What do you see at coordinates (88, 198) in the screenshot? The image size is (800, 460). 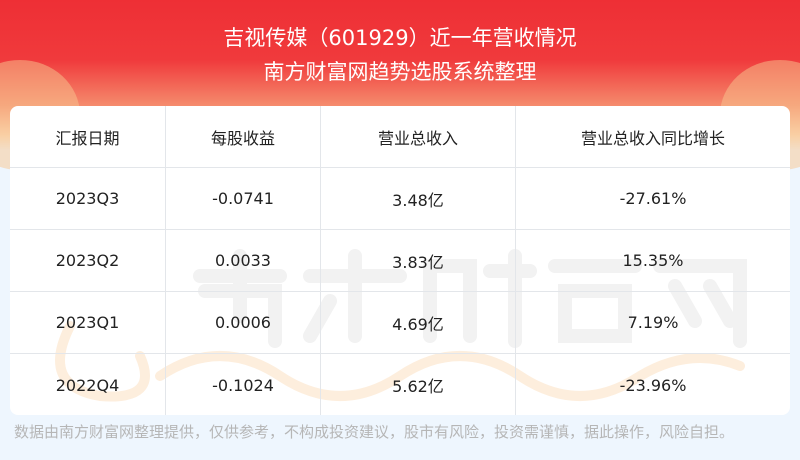 I see `cell-date: 2023Q3` at bounding box center [88, 198].